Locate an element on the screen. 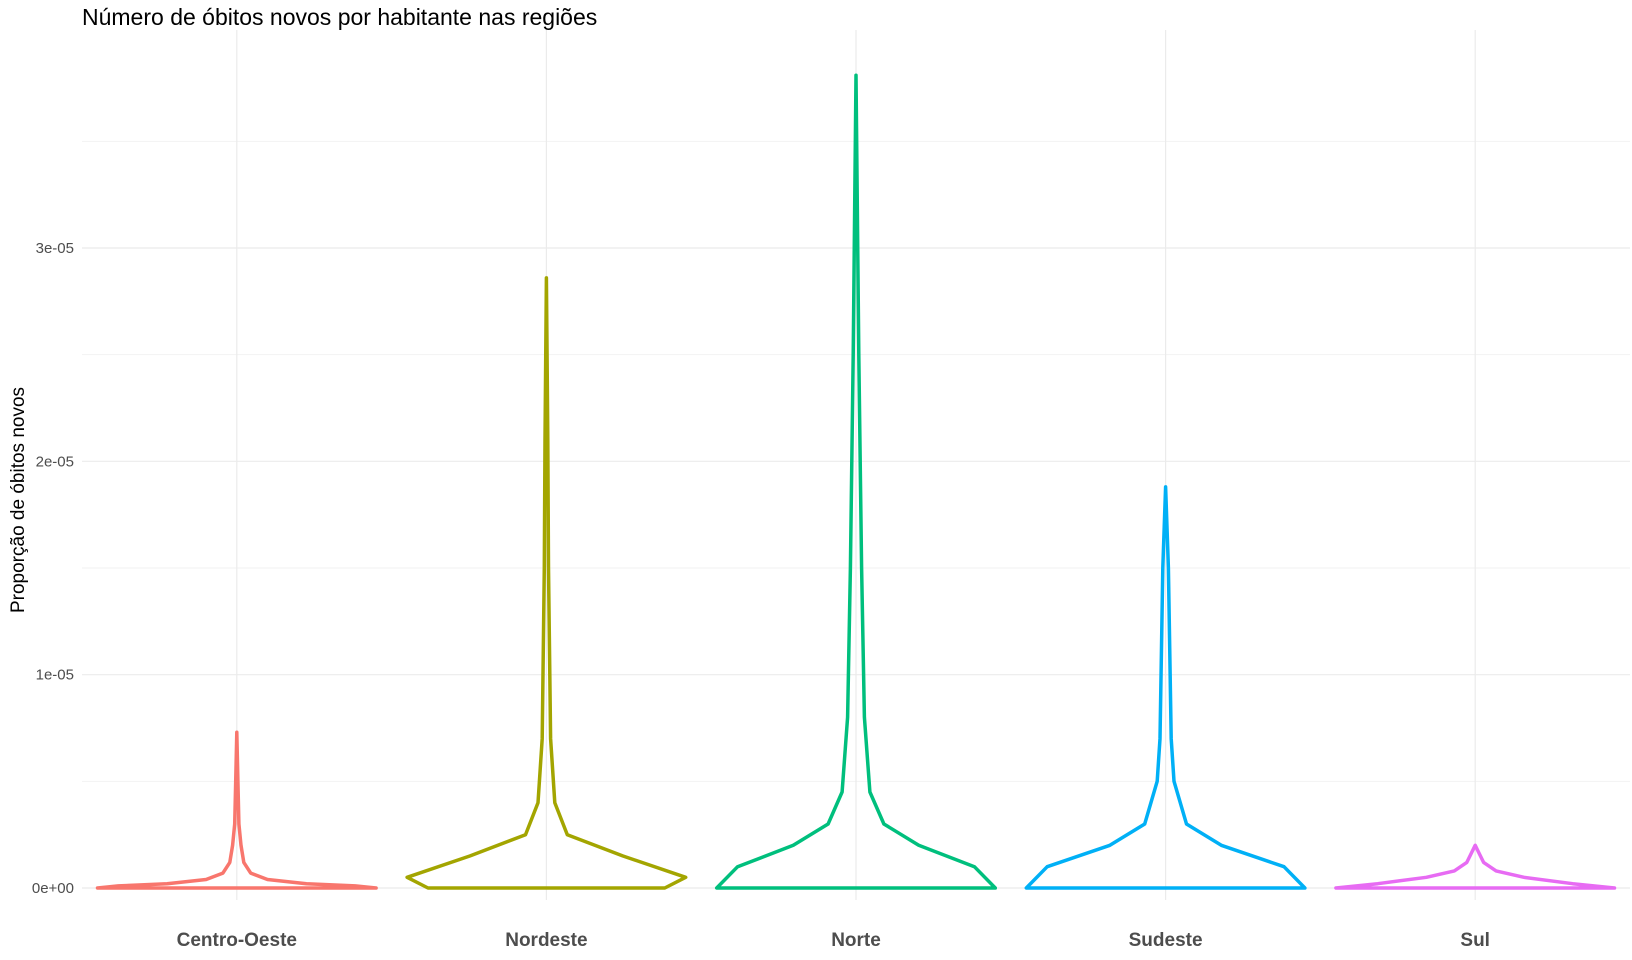 This screenshot has width=1632, height=960. violin-sul is located at coordinates (1475, 866).